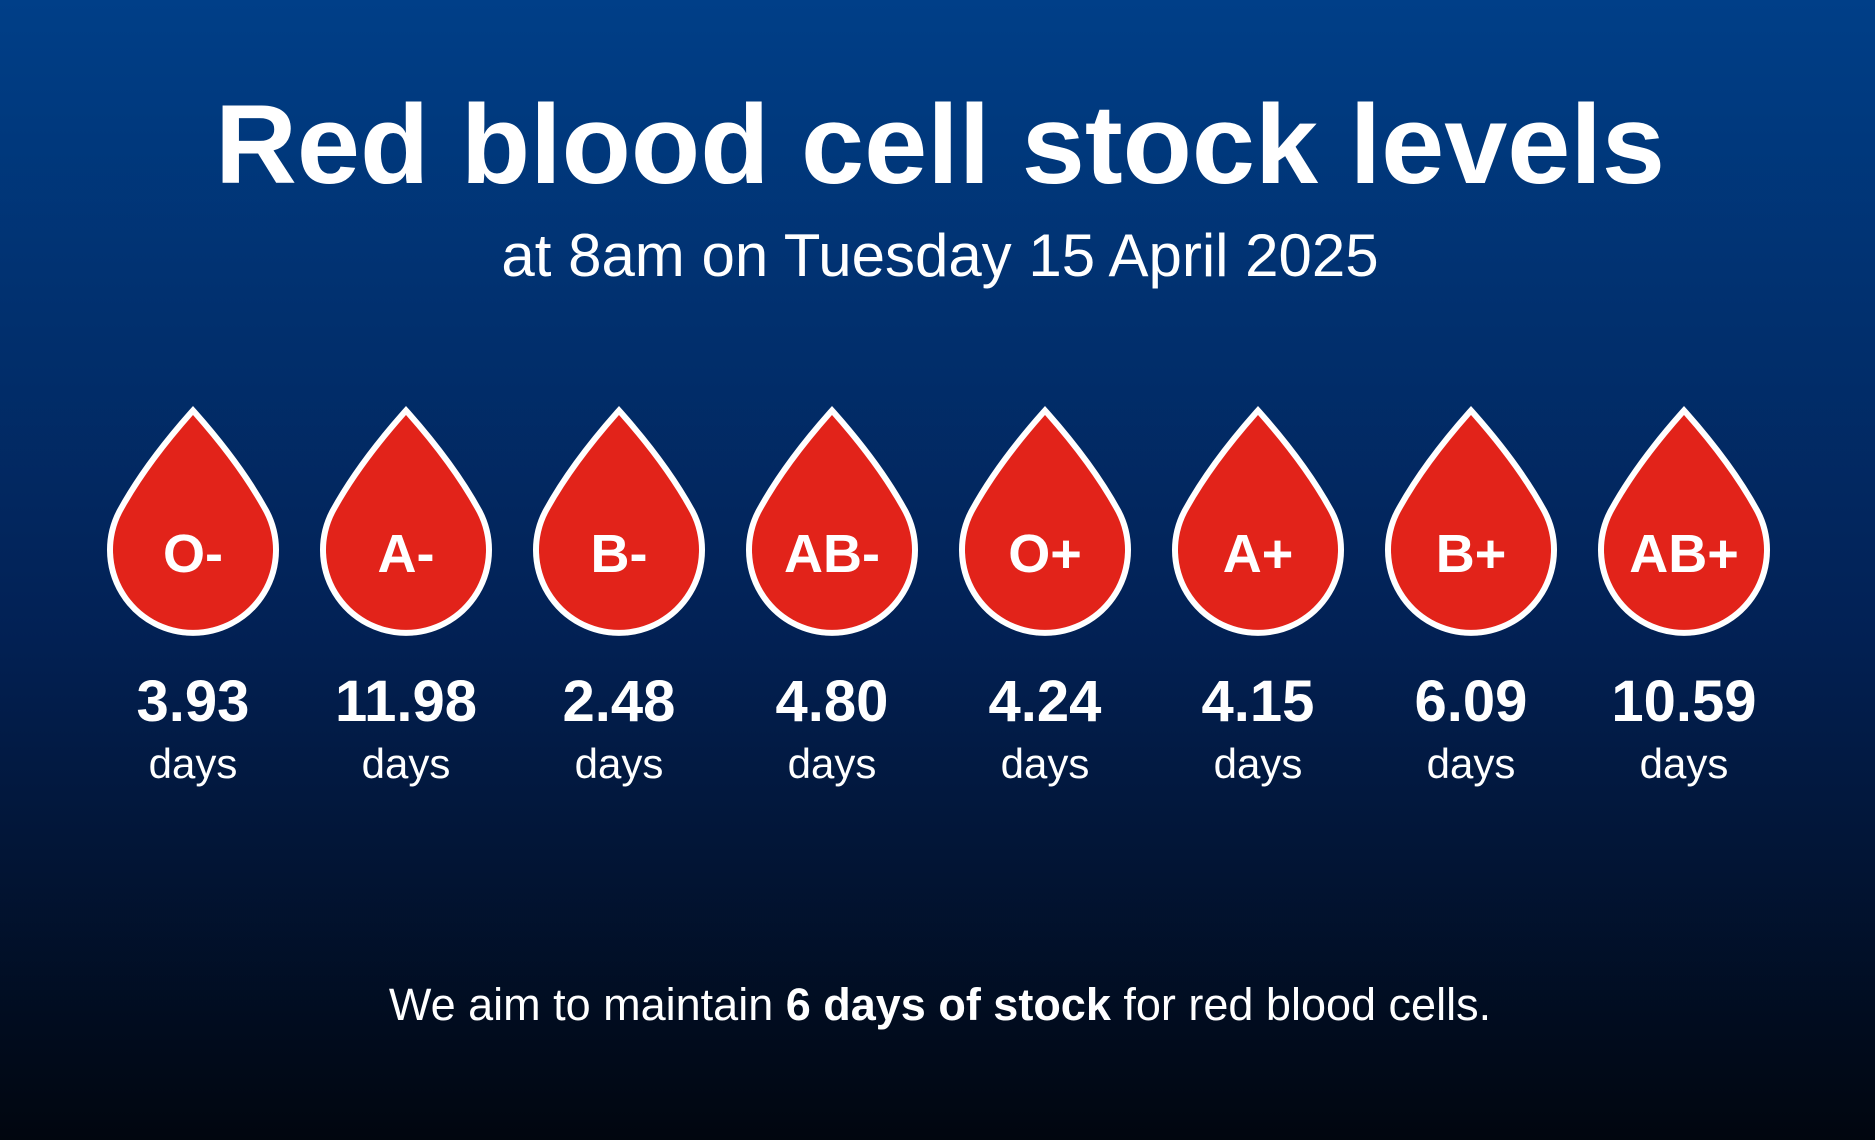 The height and width of the screenshot is (1140, 1875). I want to click on stock-days: 4.15, so click(1258, 701).